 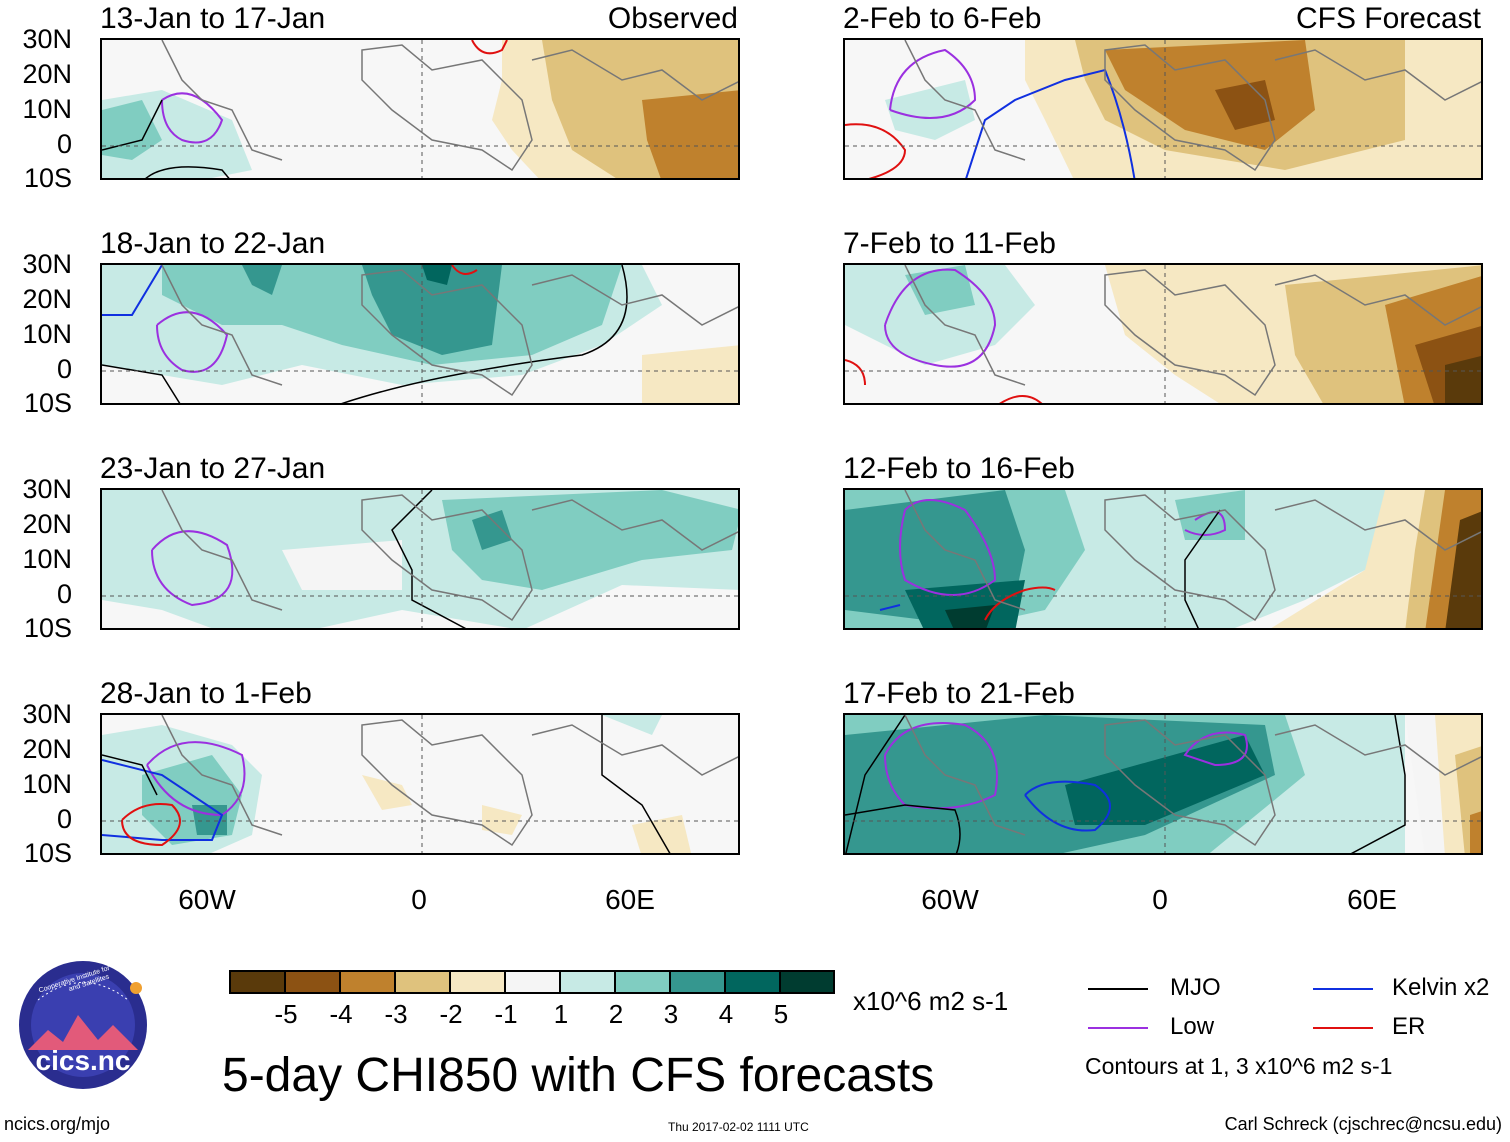 I want to click on er-legend-label: ER, so click(x=1409, y=1026).